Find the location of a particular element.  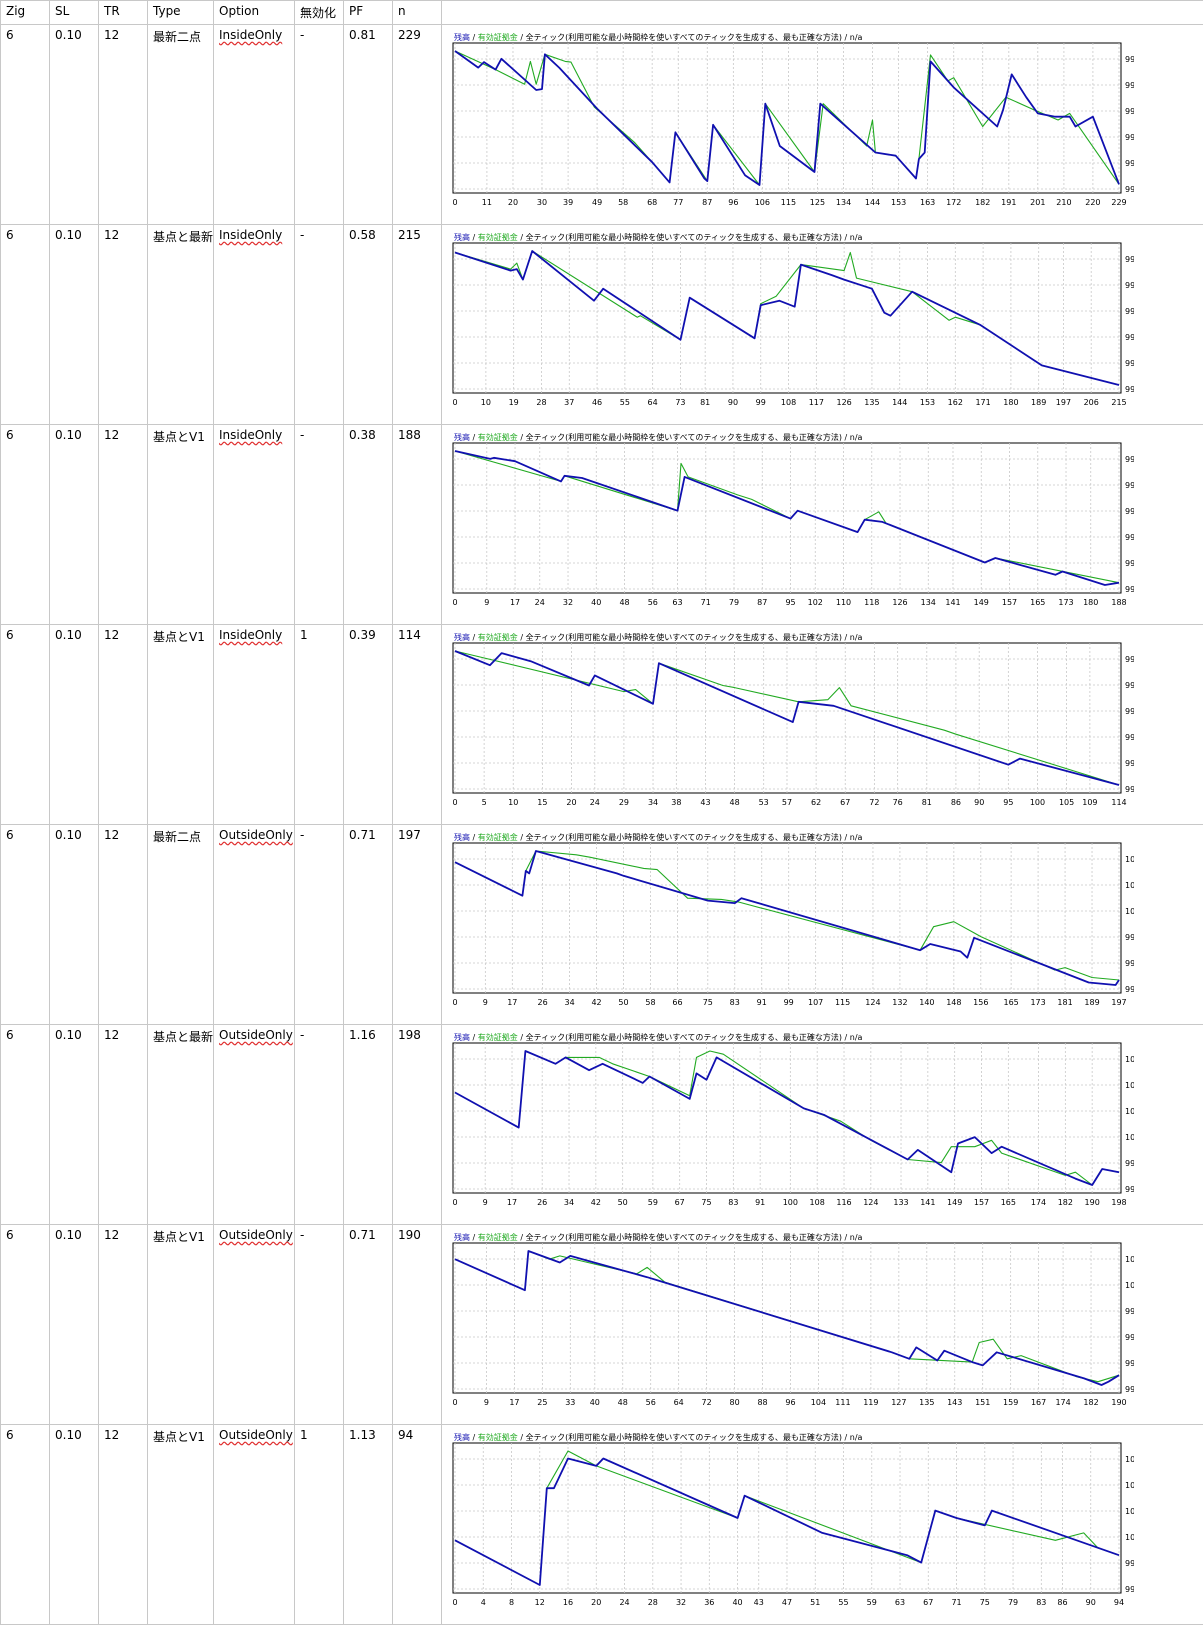

x-tick-label: 59 is located at coordinates (872, 1602).